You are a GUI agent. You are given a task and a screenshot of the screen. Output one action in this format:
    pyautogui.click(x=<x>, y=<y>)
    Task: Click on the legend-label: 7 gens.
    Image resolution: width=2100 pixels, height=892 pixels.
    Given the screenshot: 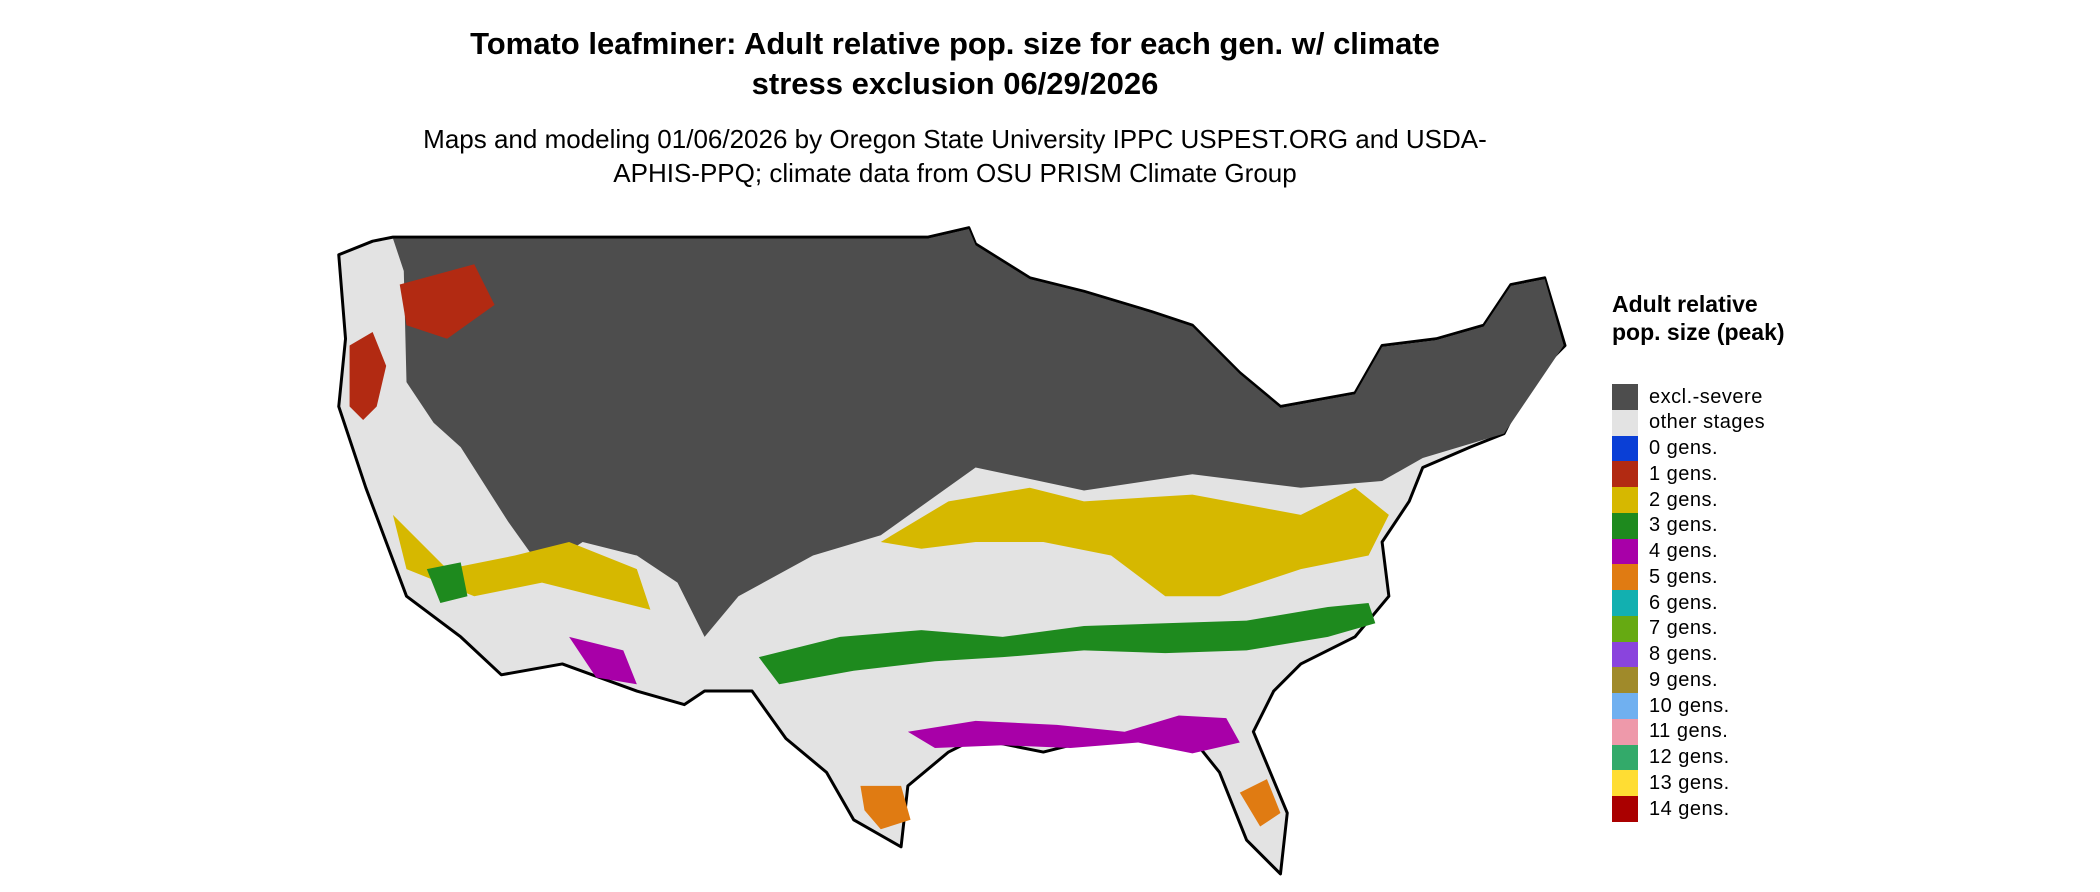 What is the action you would take?
    pyautogui.click(x=1684, y=628)
    